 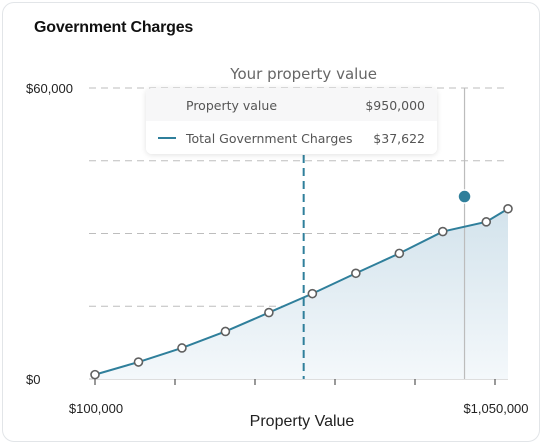 What do you see at coordinates (395, 105) in the screenshot?
I see `tooltip-property-value: $950,000` at bounding box center [395, 105].